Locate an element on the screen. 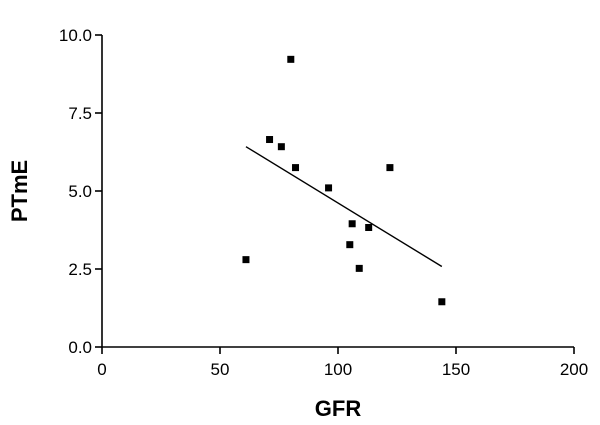 This screenshot has height=425, width=600. x-tick-label: 150 is located at coordinates (456, 369).